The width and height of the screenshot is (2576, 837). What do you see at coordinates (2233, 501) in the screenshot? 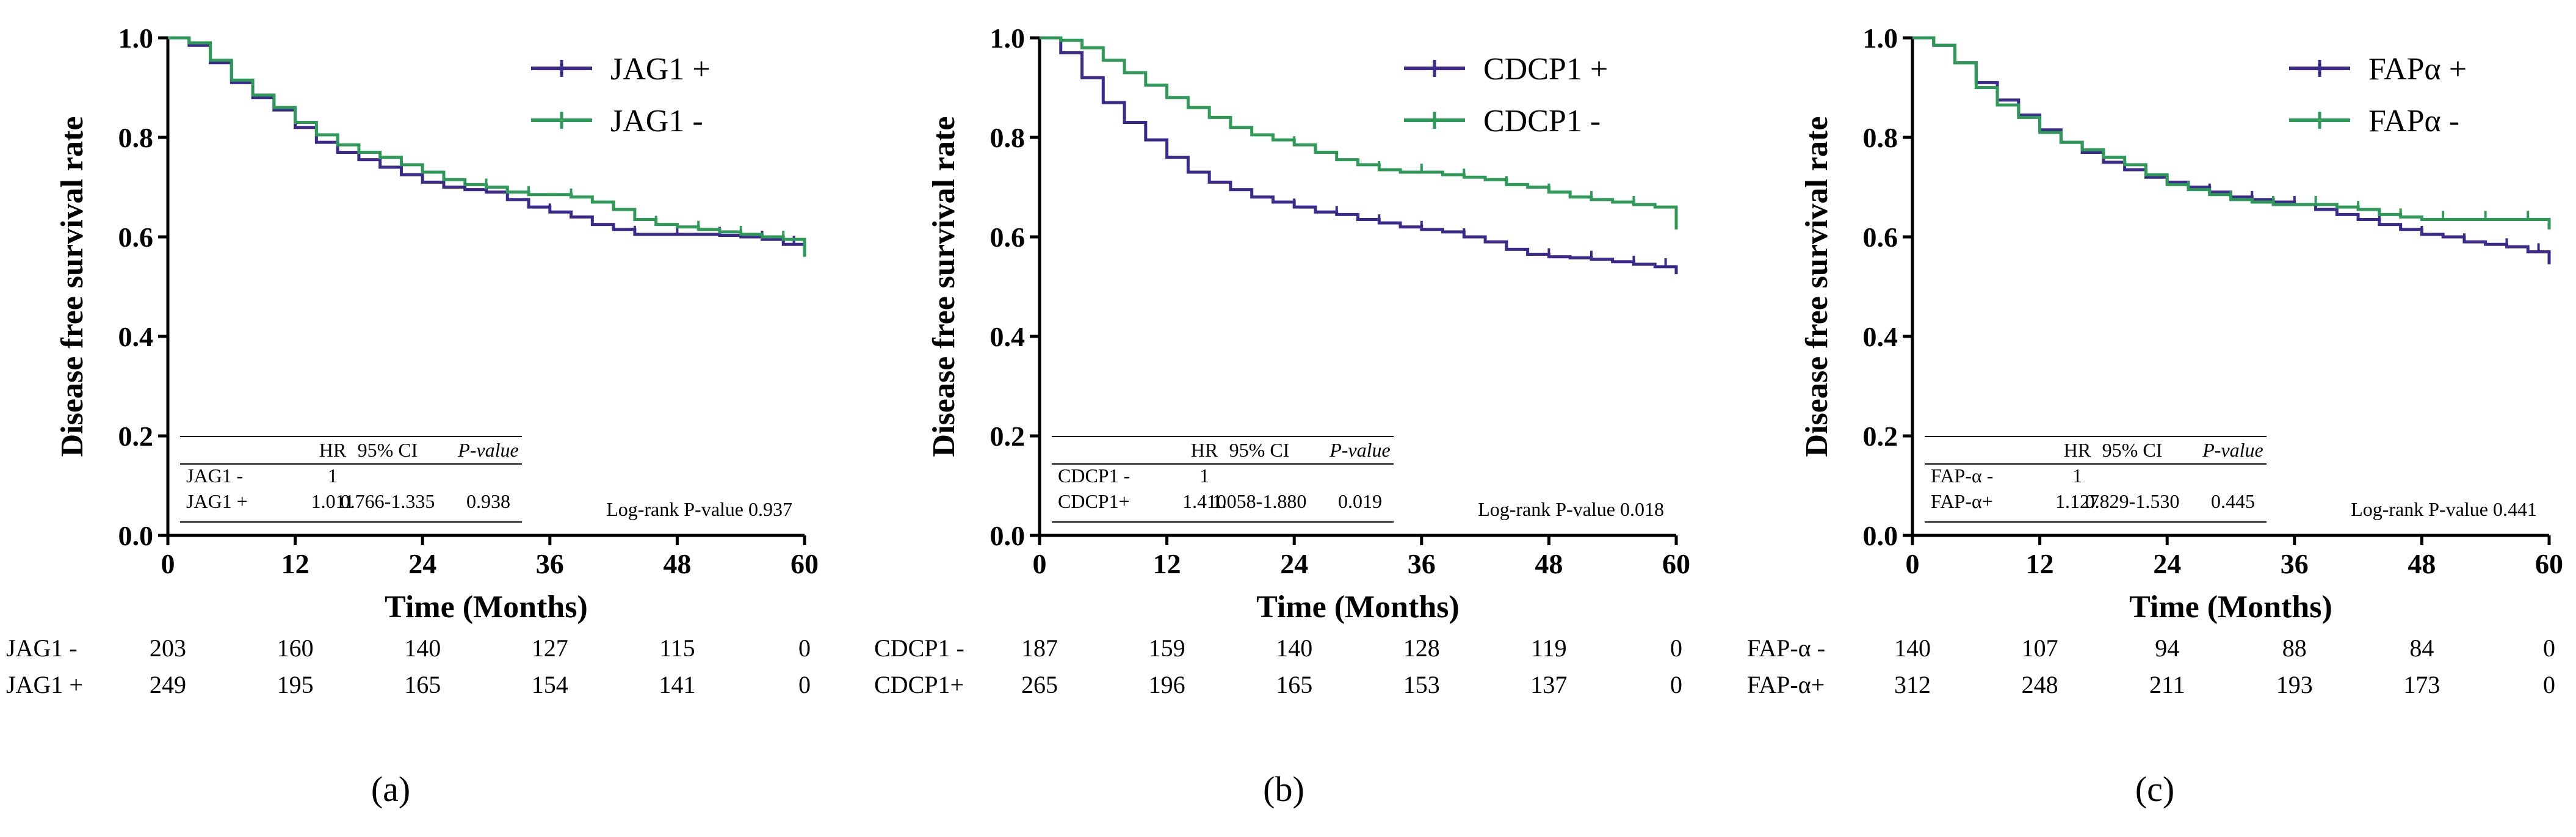
I see `hr-table-cell: 0.445` at bounding box center [2233, 501].